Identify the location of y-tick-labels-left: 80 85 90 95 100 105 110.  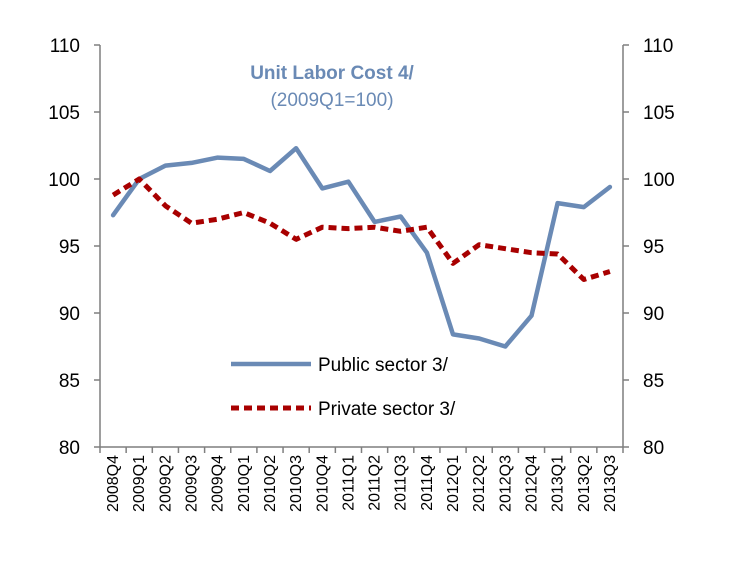
(64, 247).